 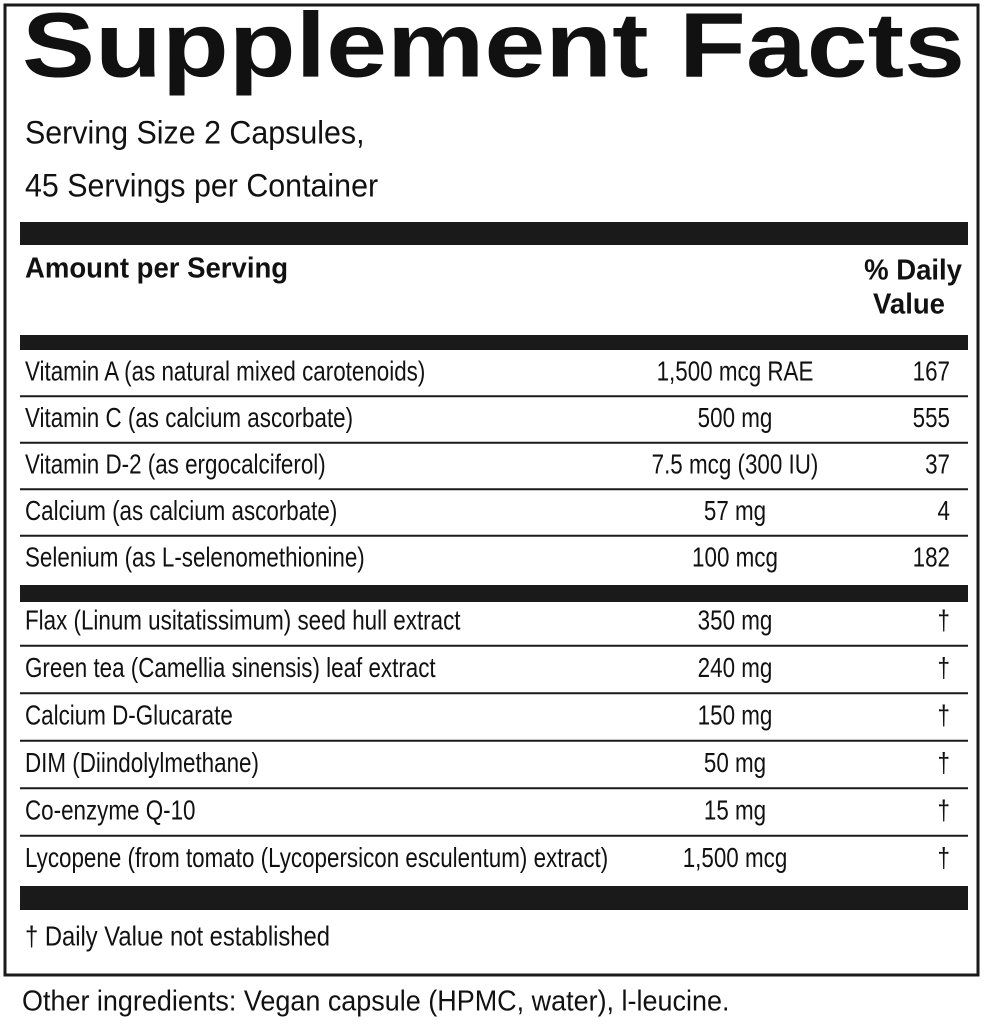 What do you see at coordinates (177, 936) in the screenshot?
I see `footnote: † Daily Value not established` at bounding box center [177, 936].